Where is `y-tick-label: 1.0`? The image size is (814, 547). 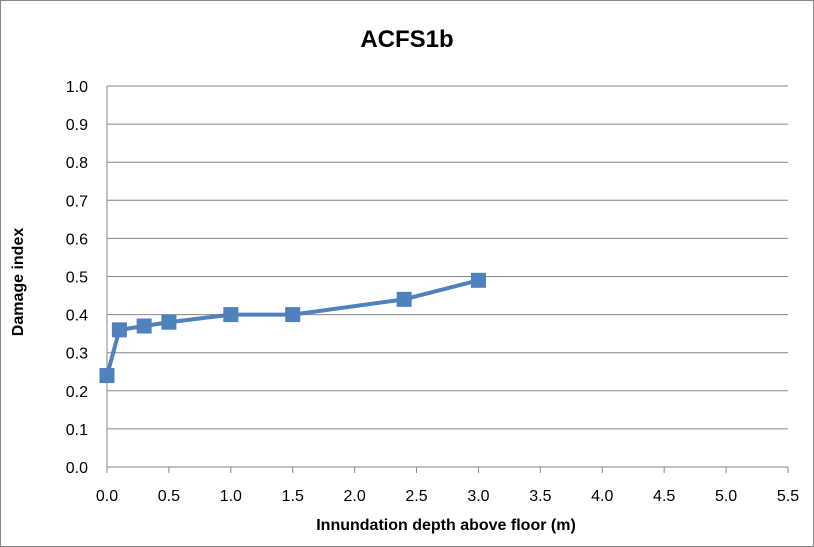 y-tick-label: 1.0 is located at coordinates (77, 87).